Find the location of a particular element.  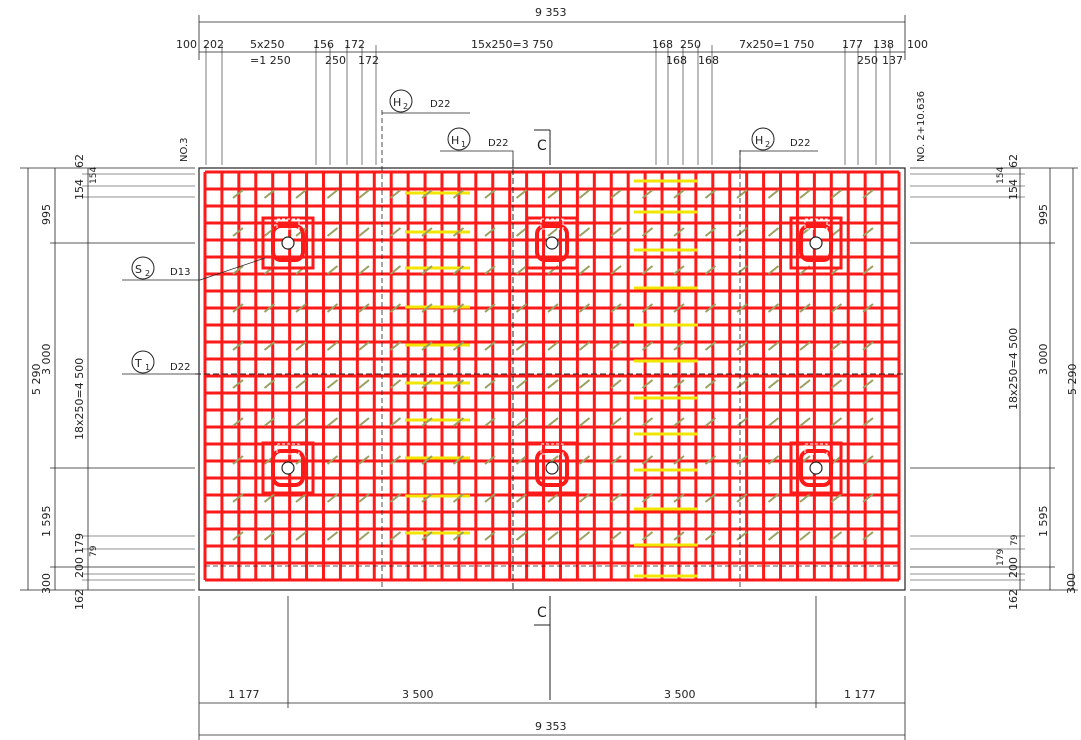

svg-text: 156 is located at coordinates (323, 44).